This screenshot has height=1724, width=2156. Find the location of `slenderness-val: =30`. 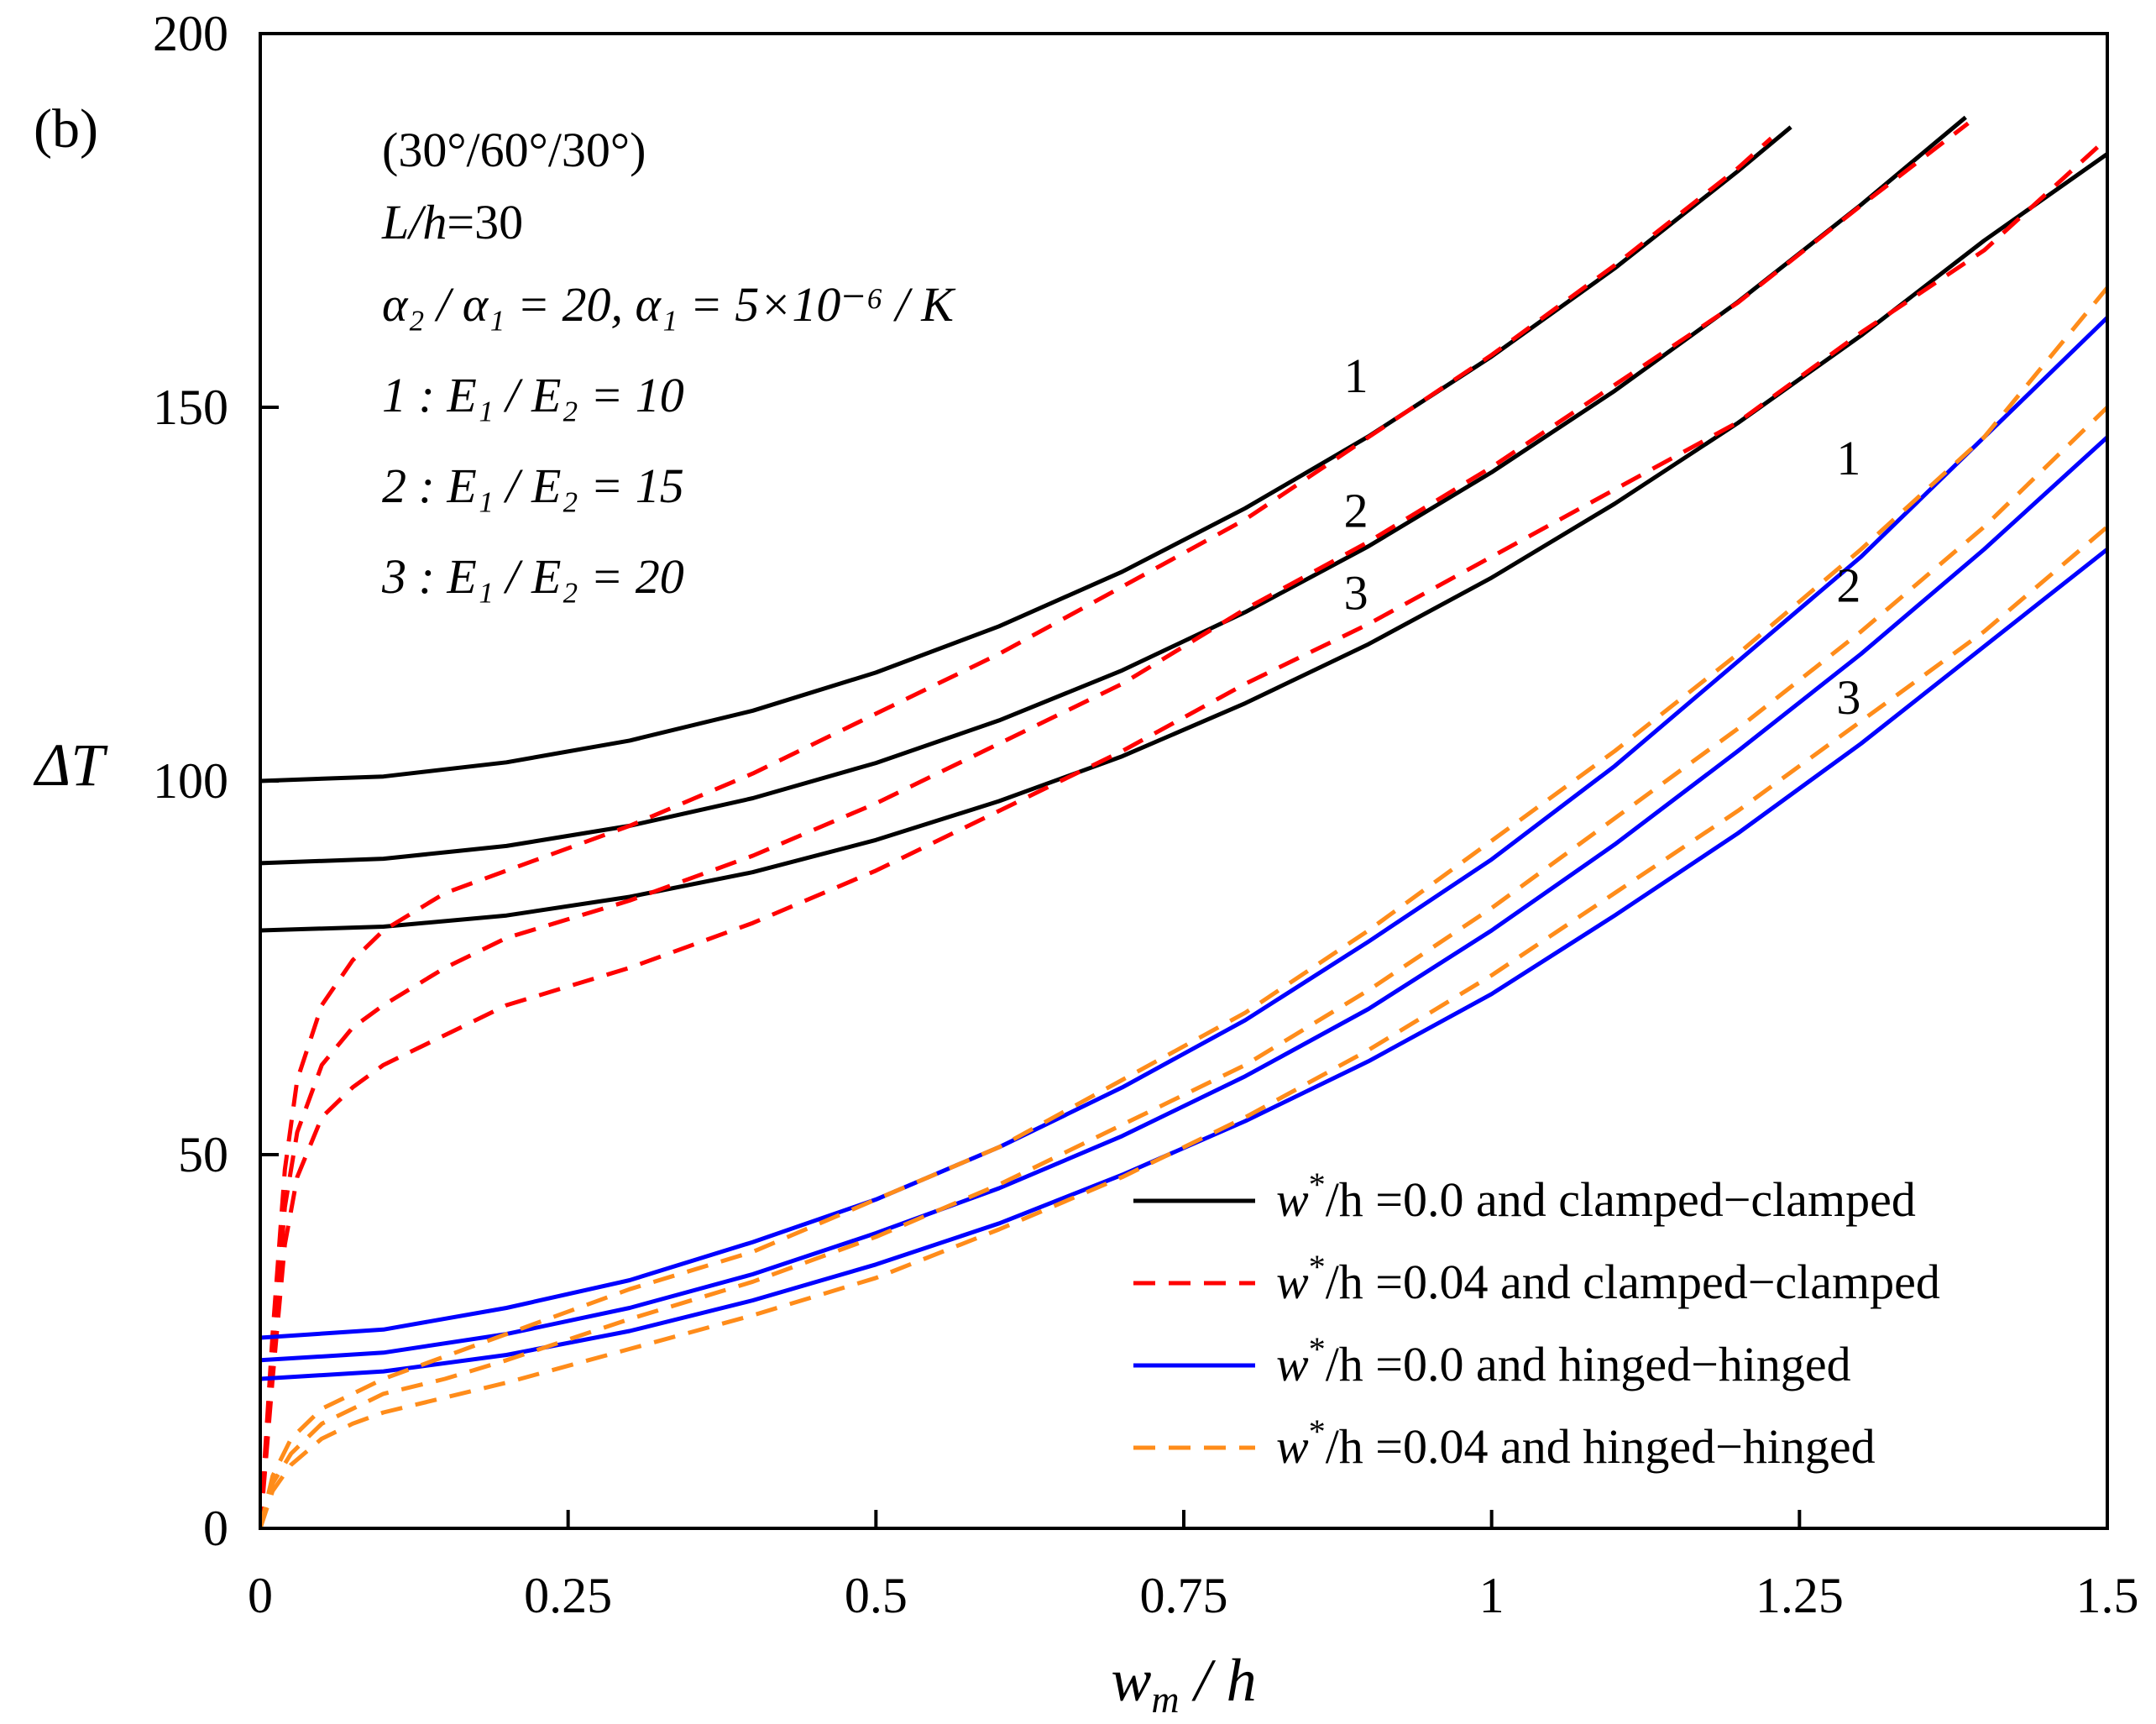

slenderness-val: =30 is located at coordinates (485, 222).